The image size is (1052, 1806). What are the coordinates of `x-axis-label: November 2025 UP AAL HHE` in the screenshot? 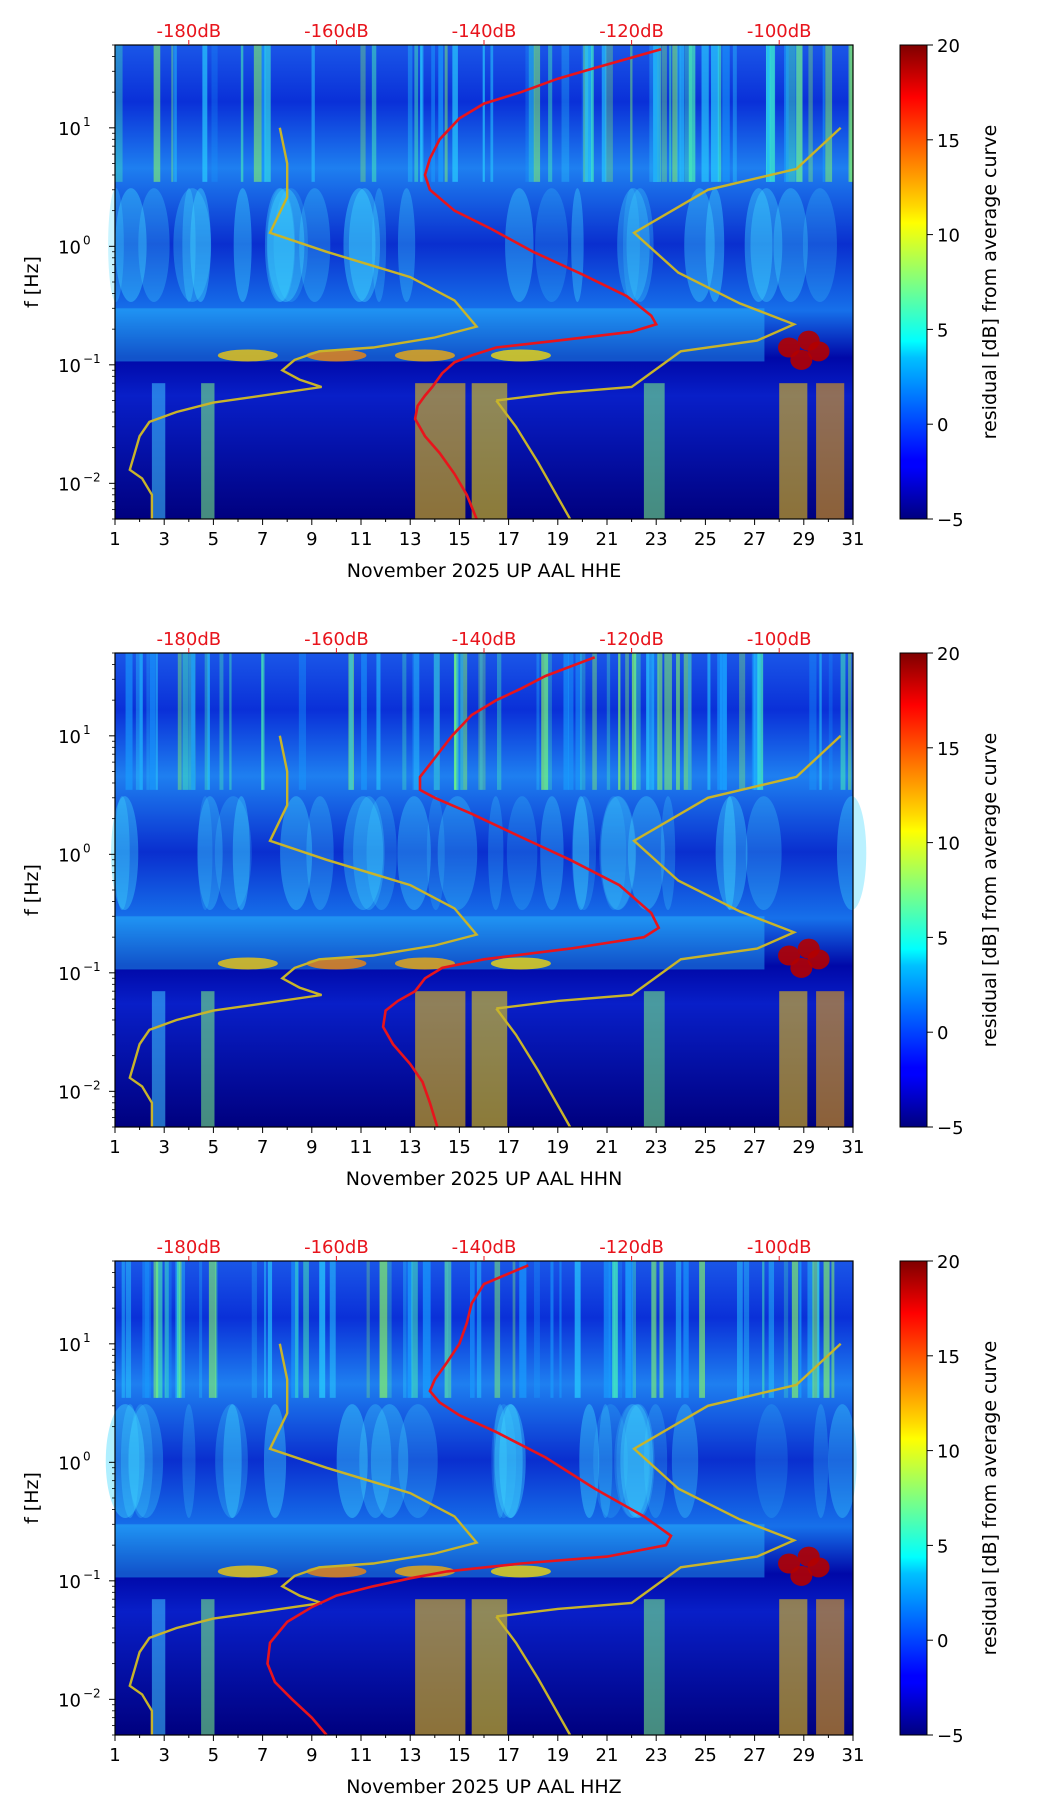 It's located at (484, 571).